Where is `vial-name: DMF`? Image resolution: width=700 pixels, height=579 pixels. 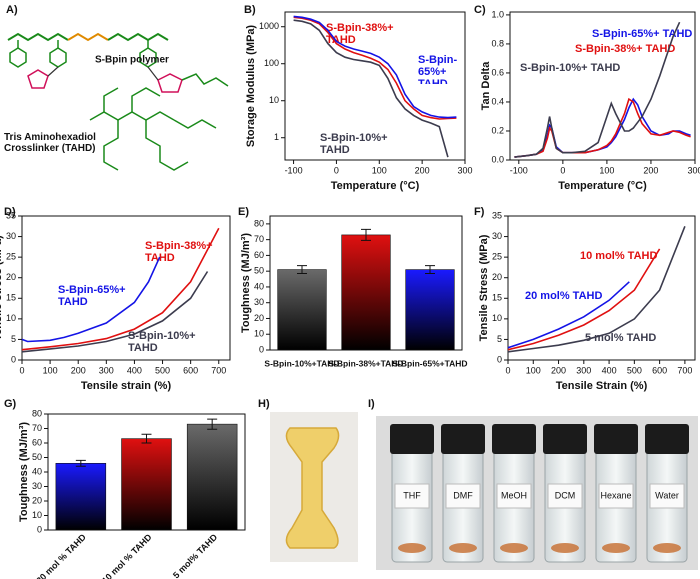 vial-name: DMF is located at coordinates (463, 495).